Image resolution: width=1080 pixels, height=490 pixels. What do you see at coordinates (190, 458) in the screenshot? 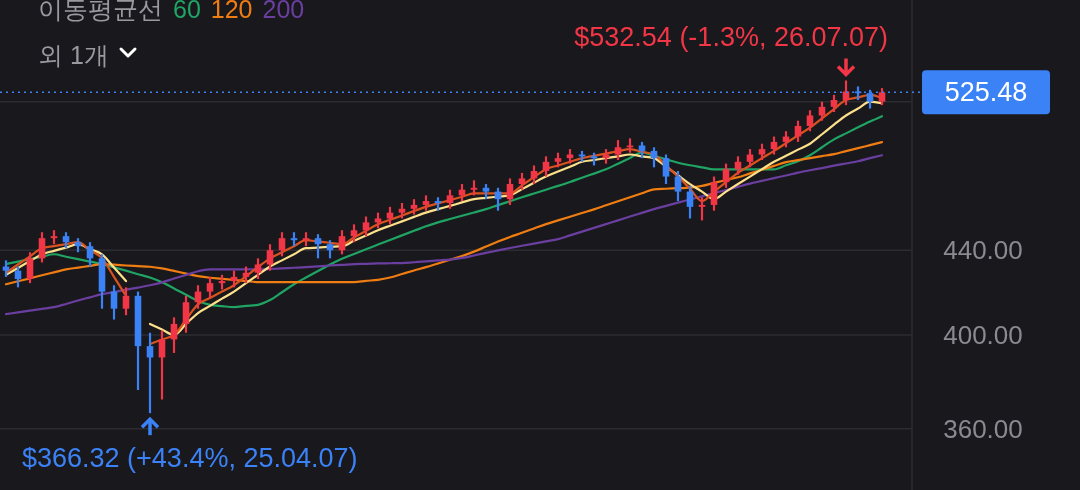
I see `annotation: $366.32 (+43.4%, 25.04.07)` at bounding box center [190, 458].